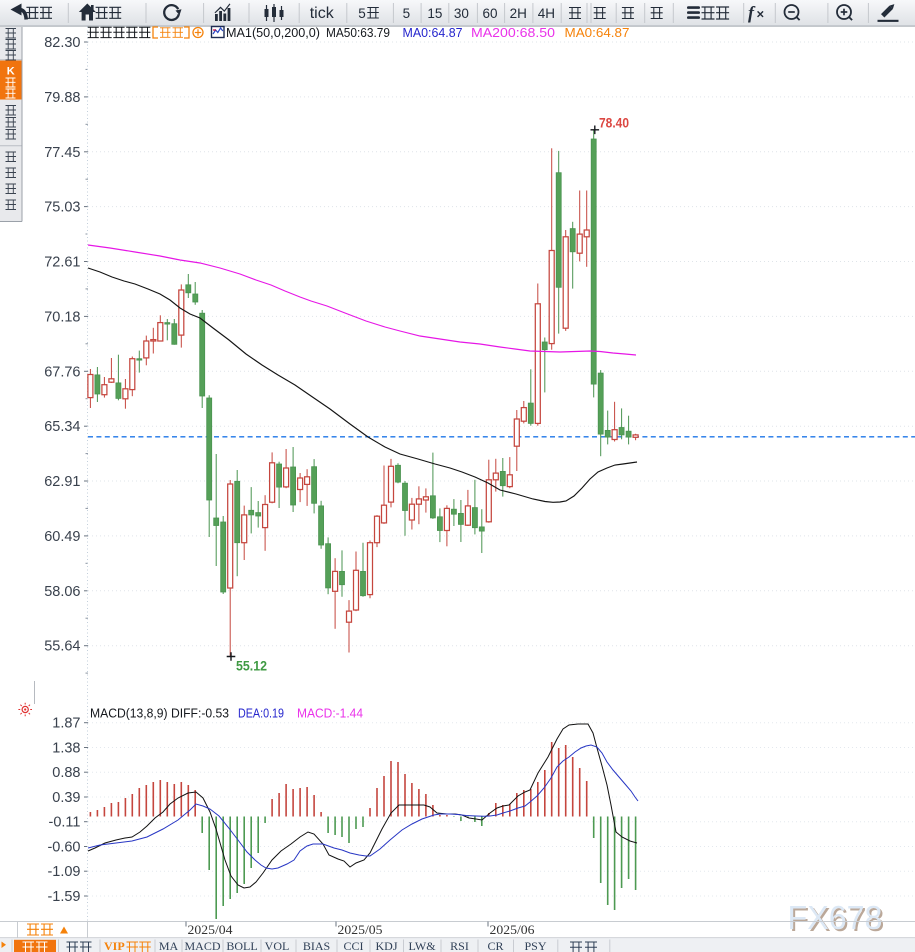  I want to click on svg-text: -0.11, so click(65, 823).